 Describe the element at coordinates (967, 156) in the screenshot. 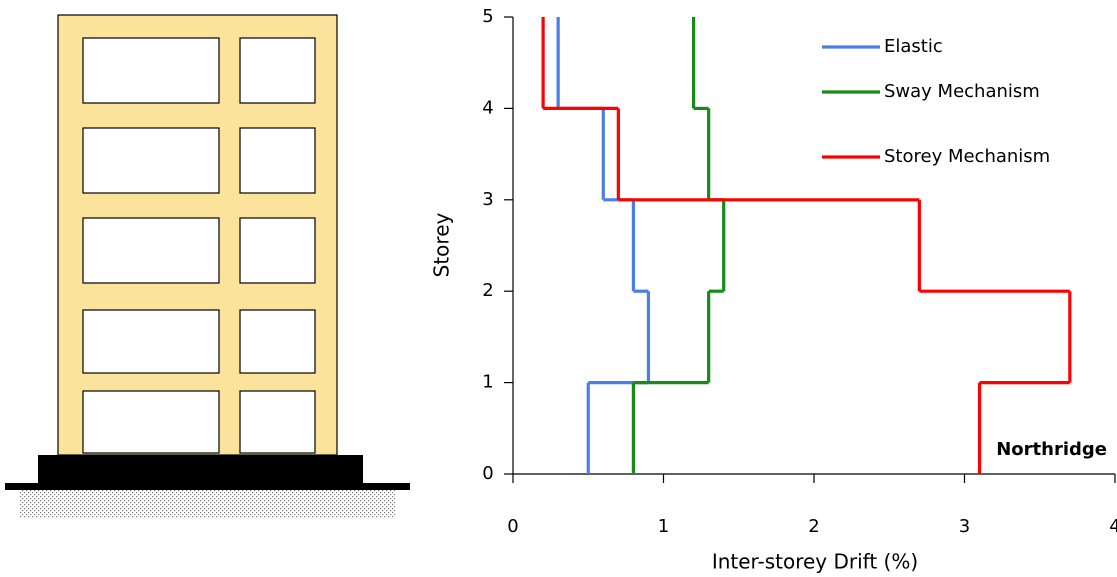

I see `legend-label: Storey Mechanism` at that location.